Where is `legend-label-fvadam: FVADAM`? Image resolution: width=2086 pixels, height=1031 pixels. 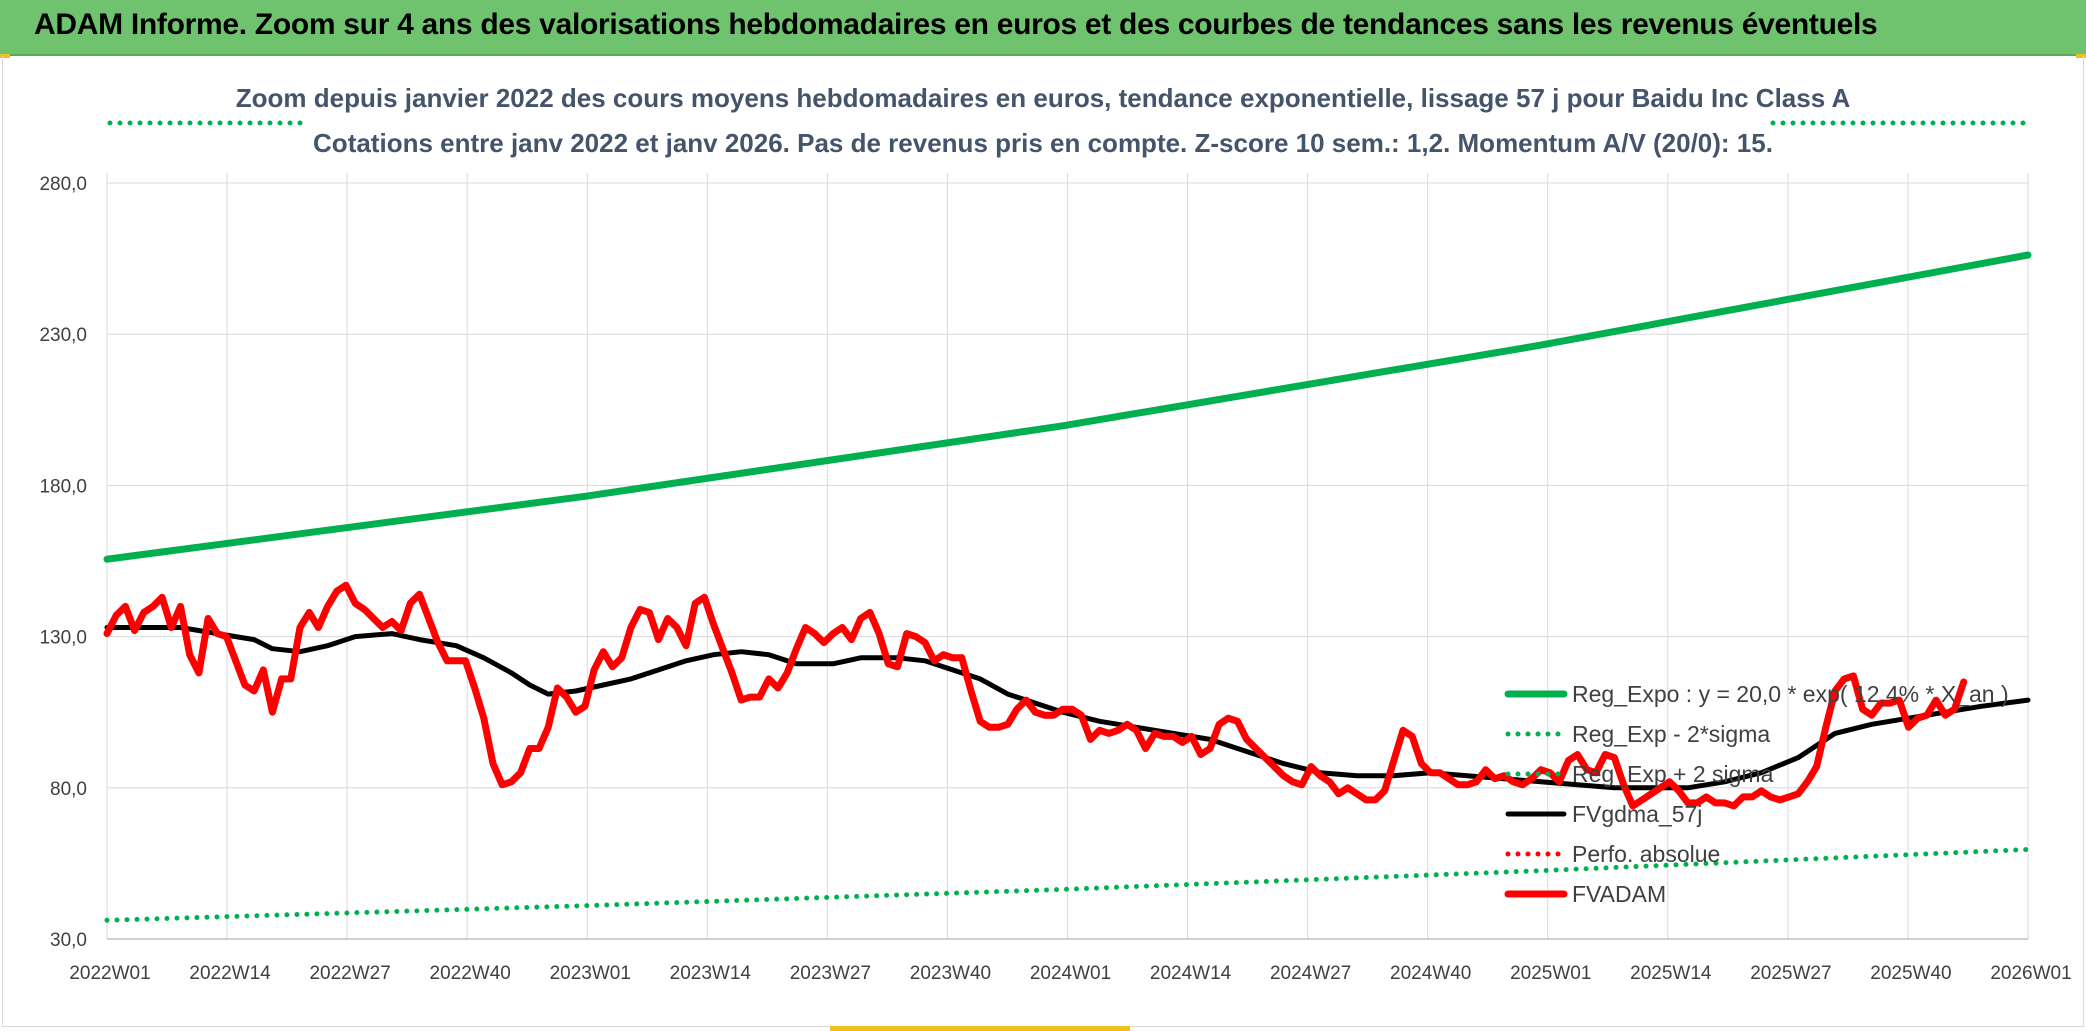
legend-label-fvadam: FVADAM is located at coordinates (1619, 894).